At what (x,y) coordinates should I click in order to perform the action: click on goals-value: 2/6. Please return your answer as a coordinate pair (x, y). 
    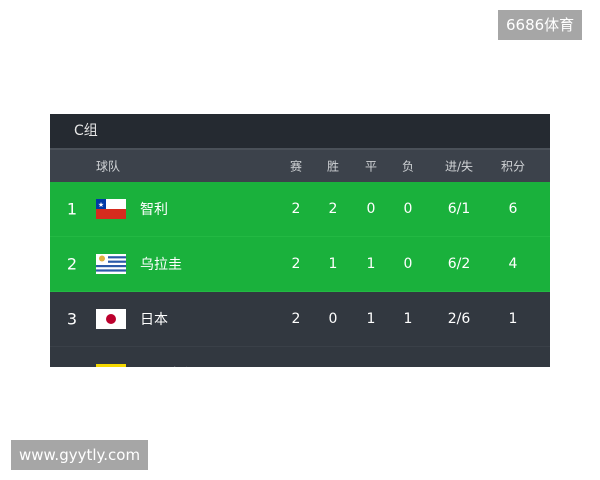
    Looking at the image, I should click on (459, 319).